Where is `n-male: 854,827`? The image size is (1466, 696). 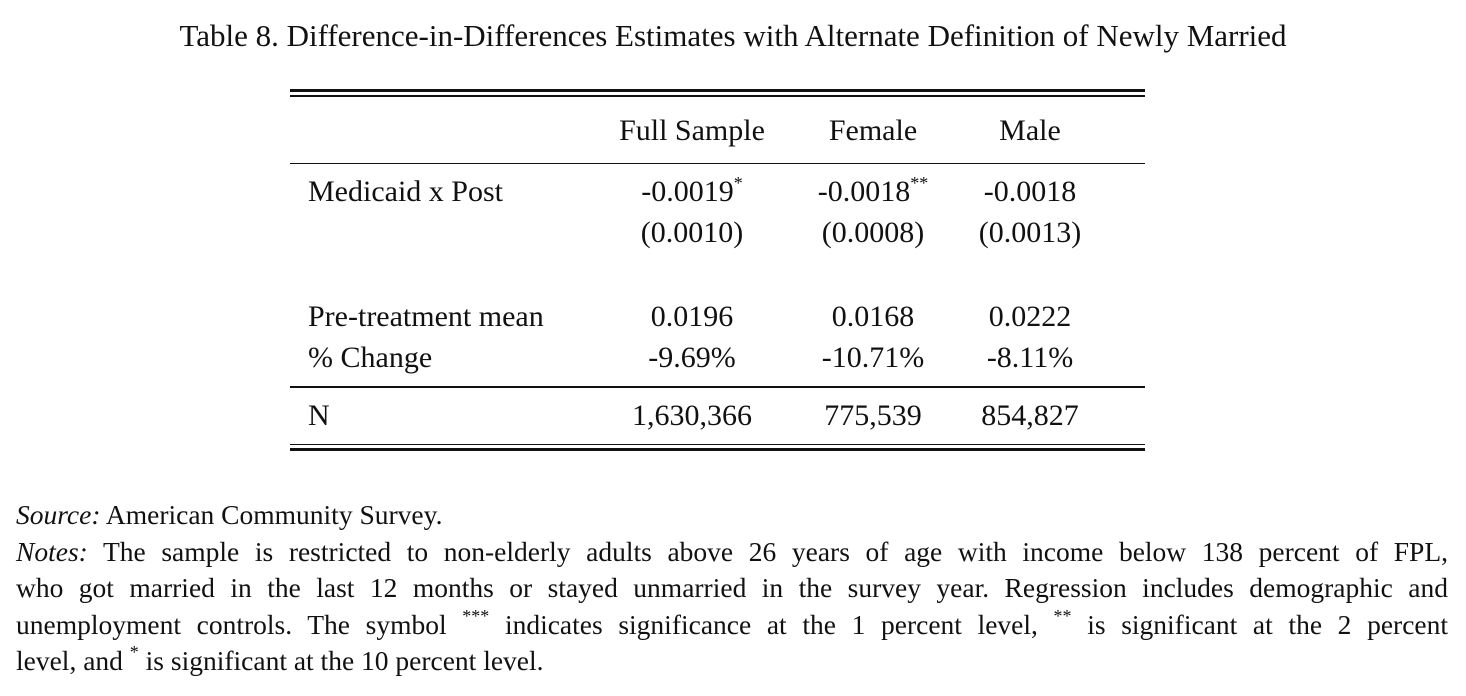
n-male: 854,827 is located at coordinates (1030, 415).